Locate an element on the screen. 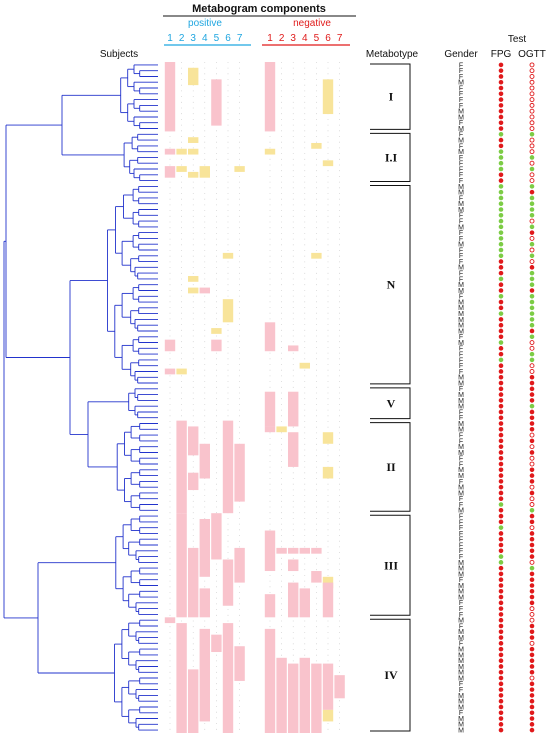  negative-label: negative is located at coordinates (312, 23).